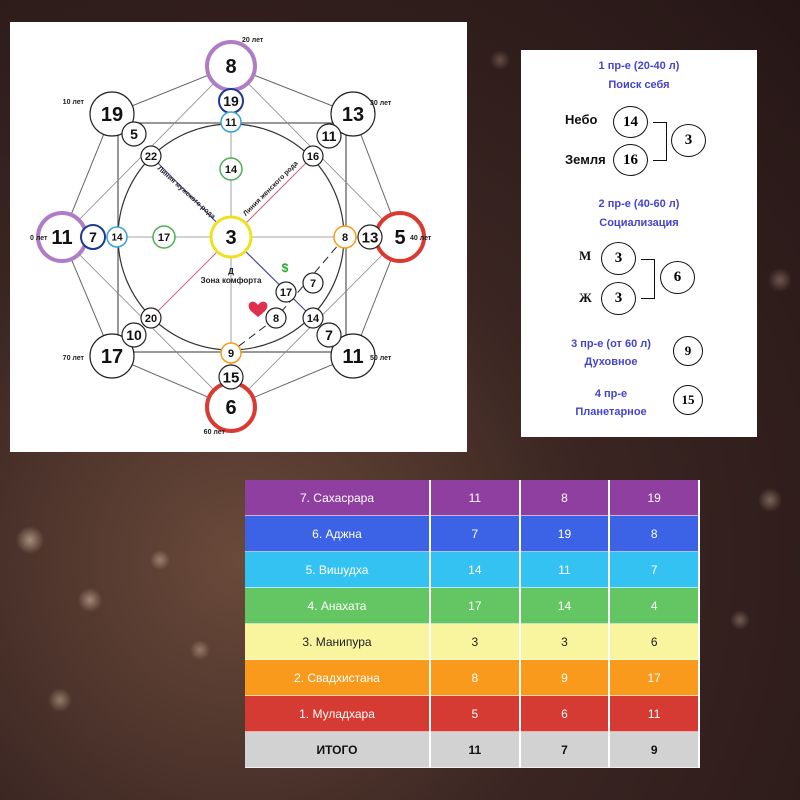  I want to click on chakra-value-c1: 7, so click(475, 533).